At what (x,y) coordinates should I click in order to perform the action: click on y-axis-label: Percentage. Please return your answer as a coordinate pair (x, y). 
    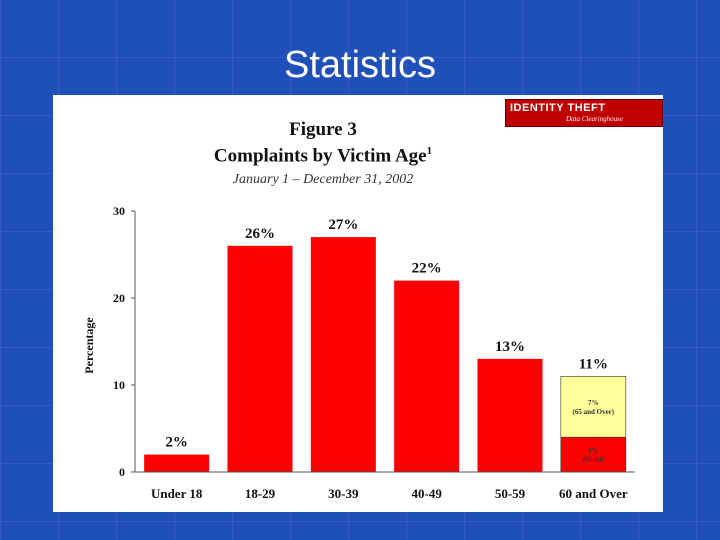
    Looking at the image, I should click on (89, 345).